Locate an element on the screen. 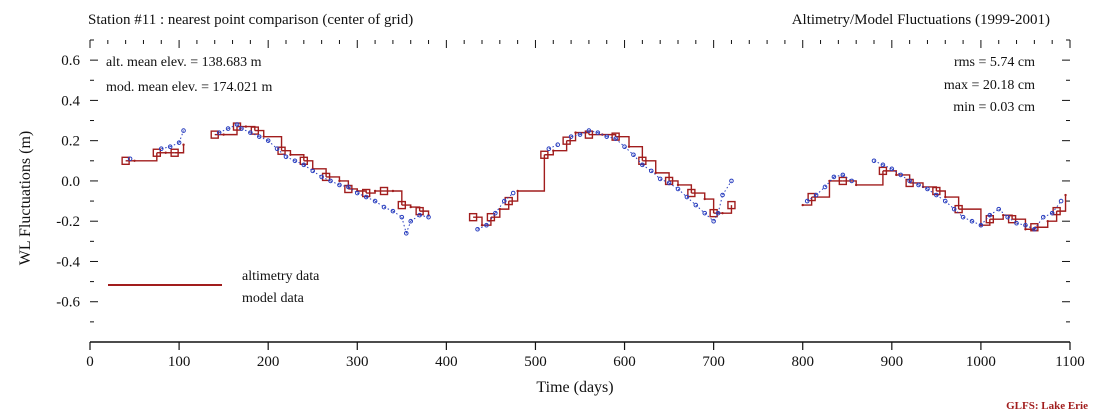 Image resolution: width=1096 pixels, height=415 pixels. y-tick-label: -0.2 is located at coordinates (68, 222).